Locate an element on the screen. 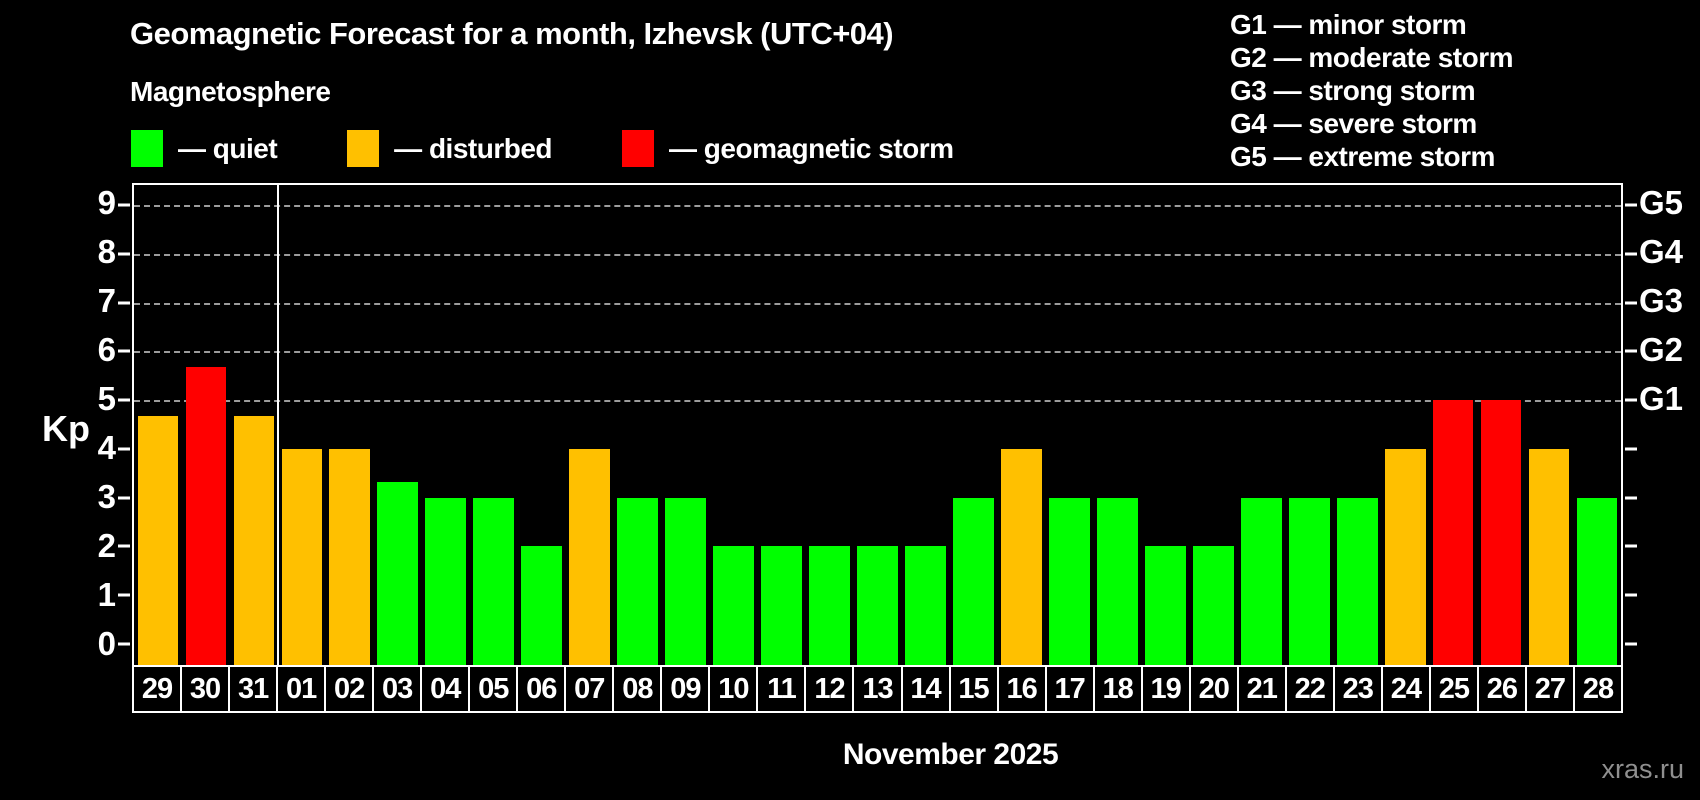  y-axis-title: Kp is located at coordinates (66, 428).